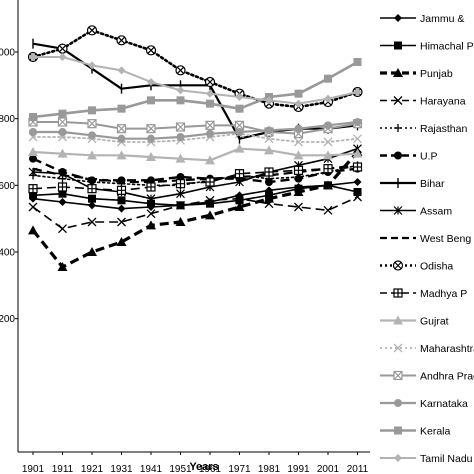  I want to click on legend-label: Assam, so click(436, 212).